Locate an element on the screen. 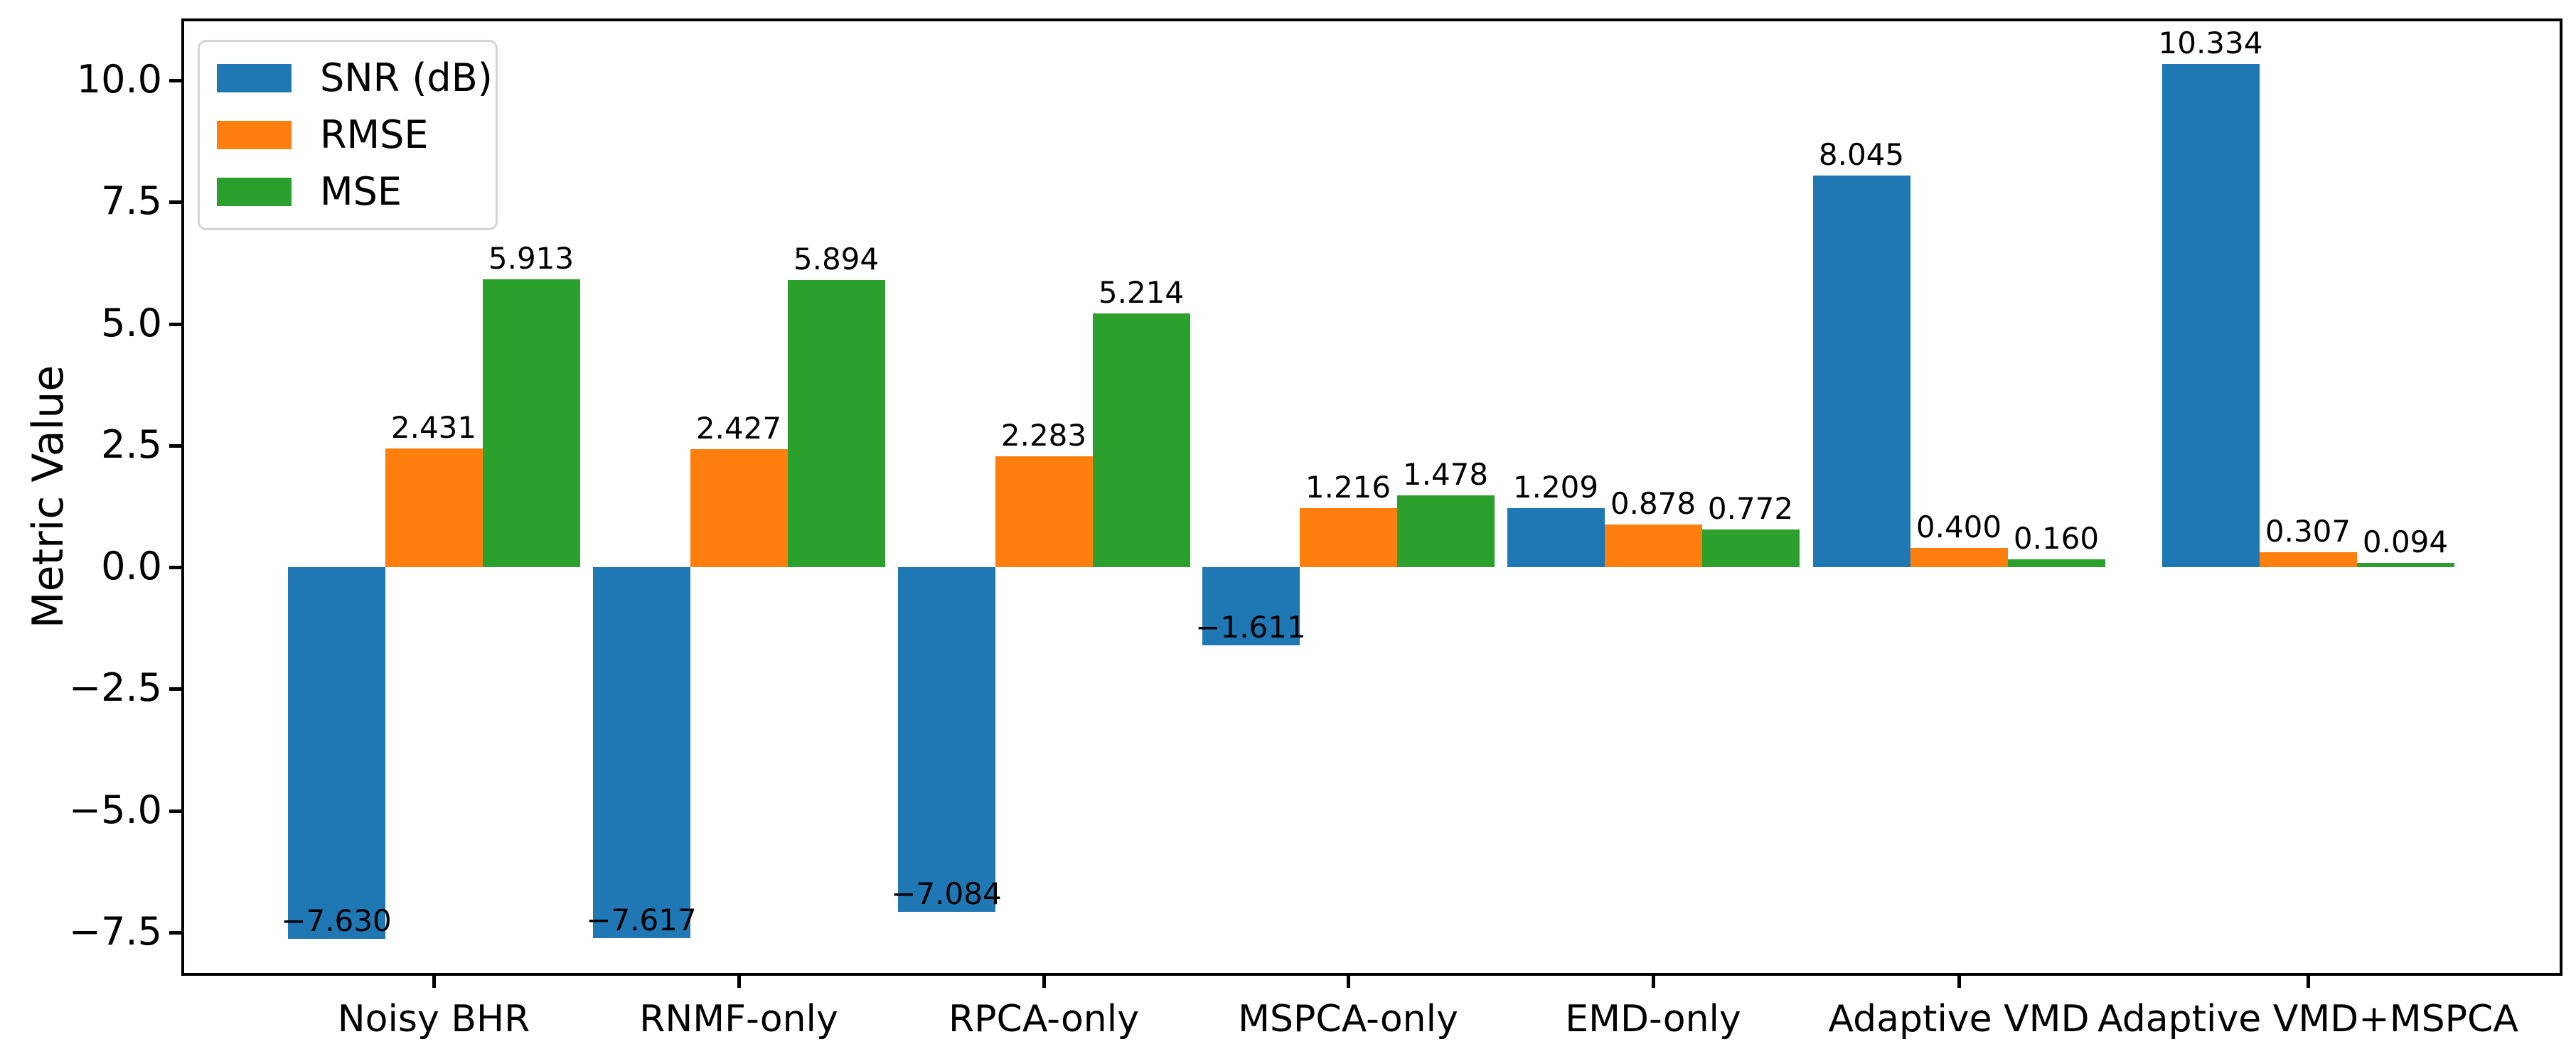 This screenshot has height=1049, width=2576. legend-label: MSE is located at coordinates (361, 191).